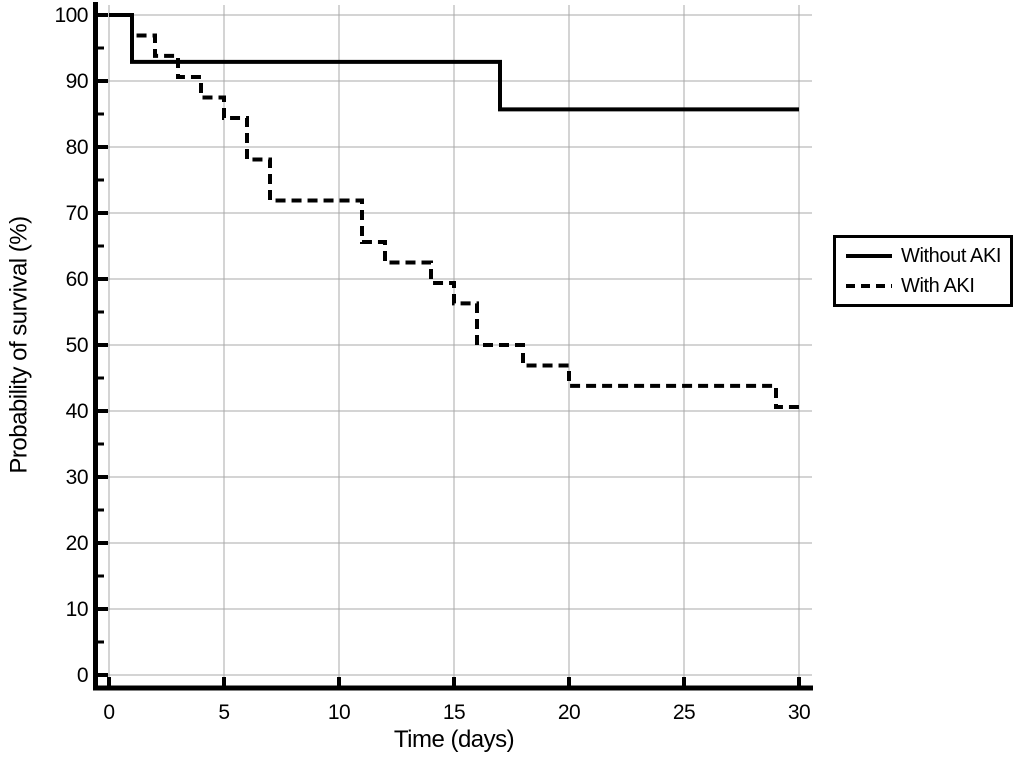 The image size is (1016, 761). Describe the element at coordinates (869, 286) in the screenshot. I see `dashed-line-sample-icon` at that location.